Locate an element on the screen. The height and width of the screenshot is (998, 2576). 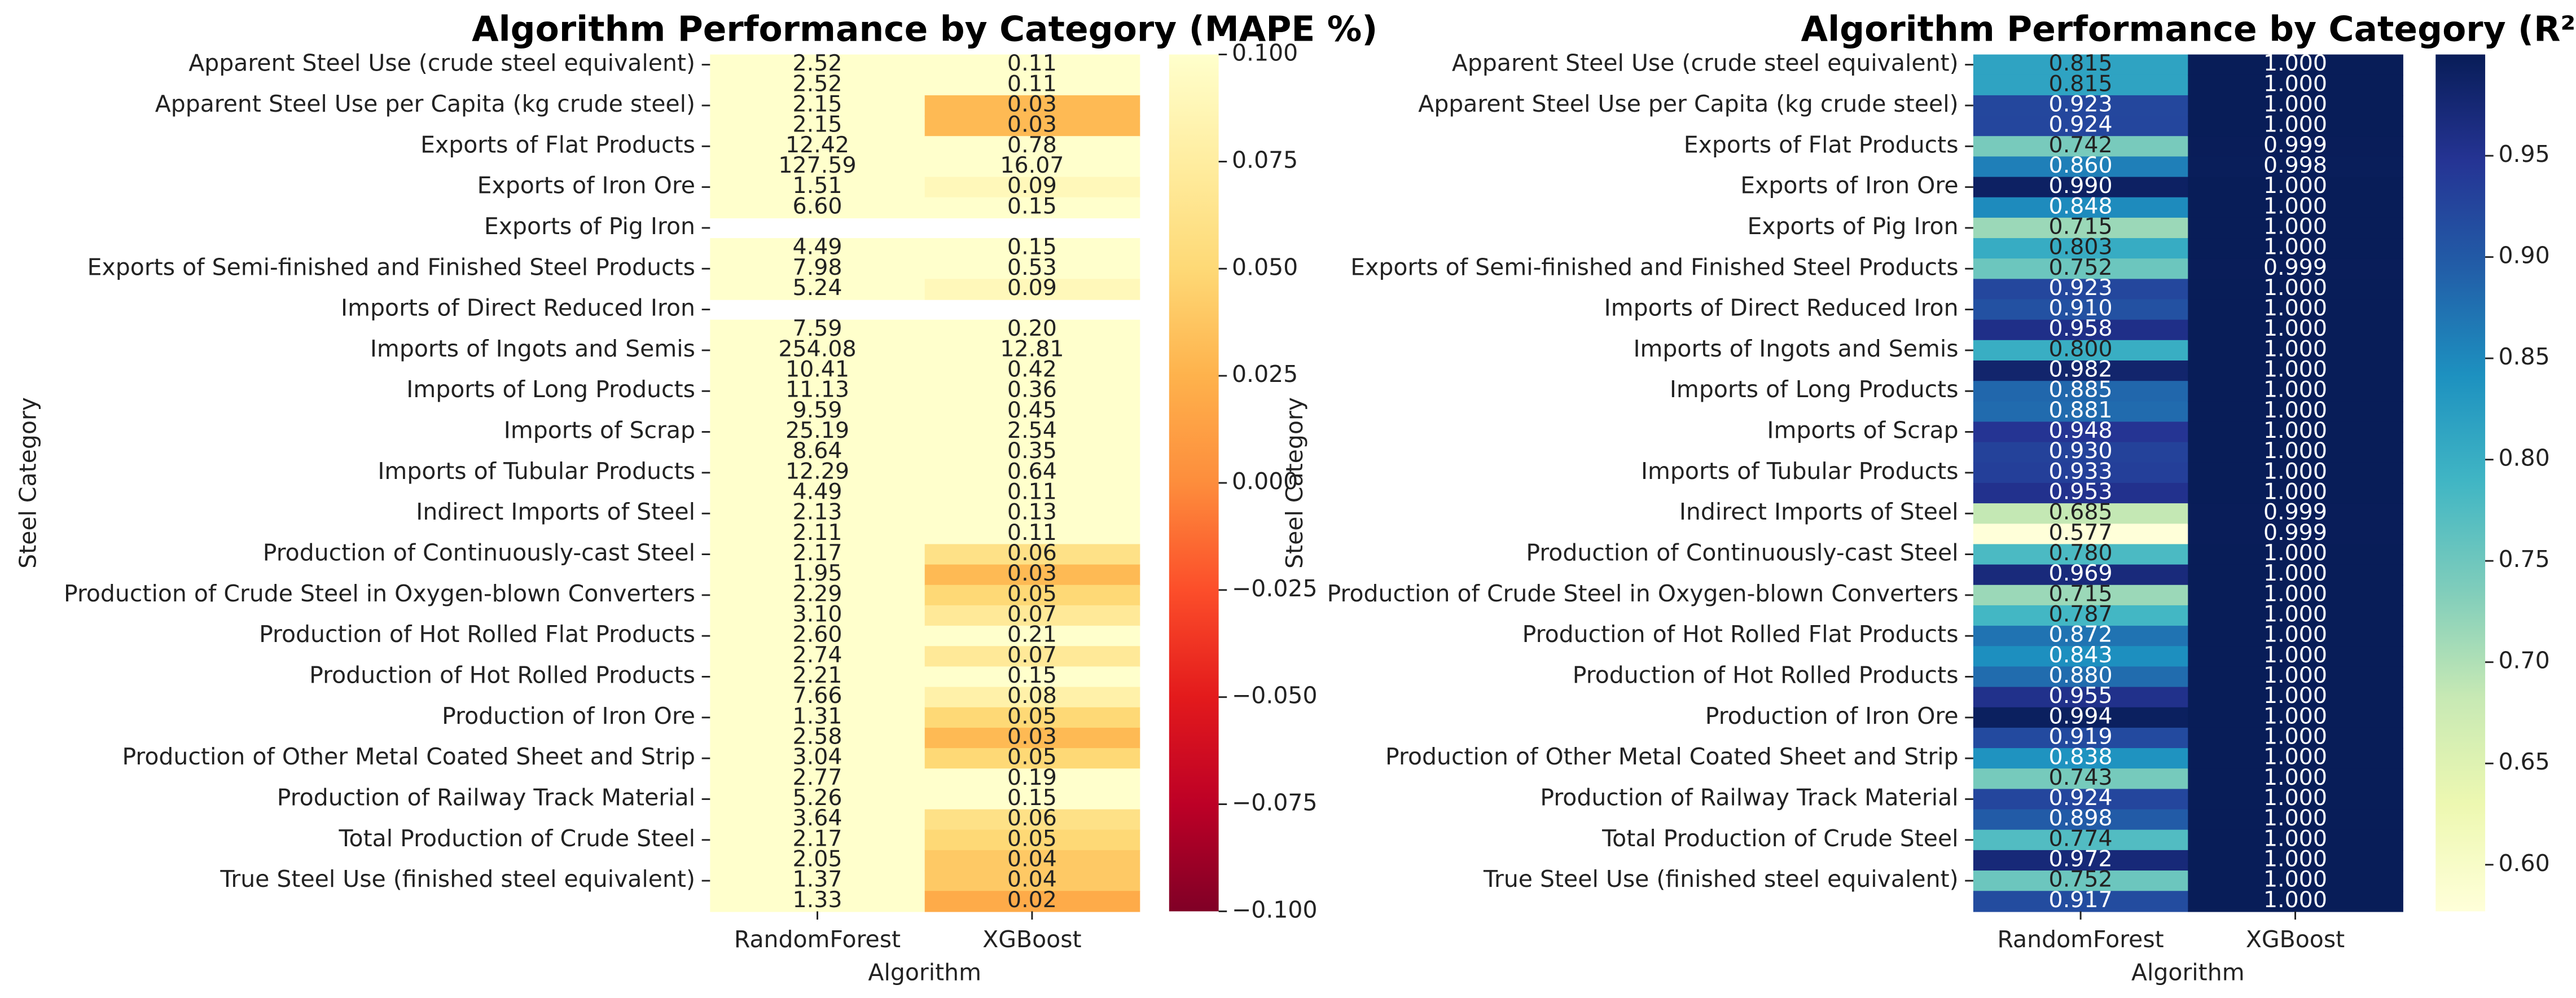
cell-label: 2.15 is located at coordinates (817, 104).